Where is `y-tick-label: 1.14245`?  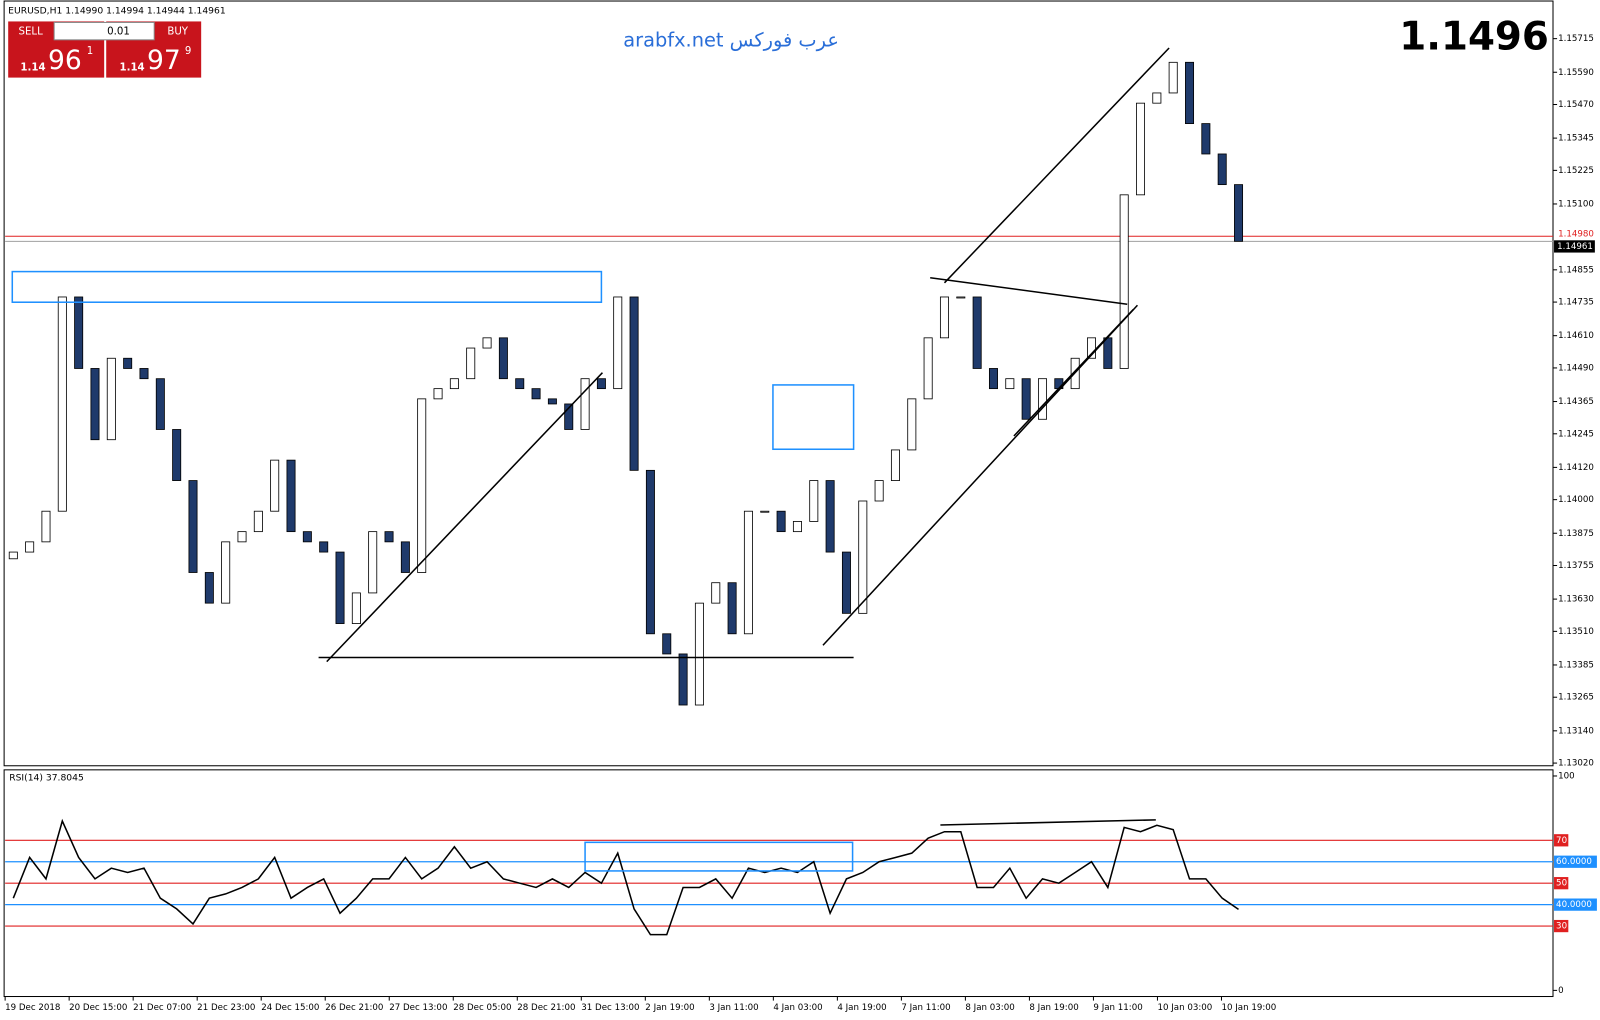 y-tick-label: 1.14245 is located at coordinates (1576, 434).